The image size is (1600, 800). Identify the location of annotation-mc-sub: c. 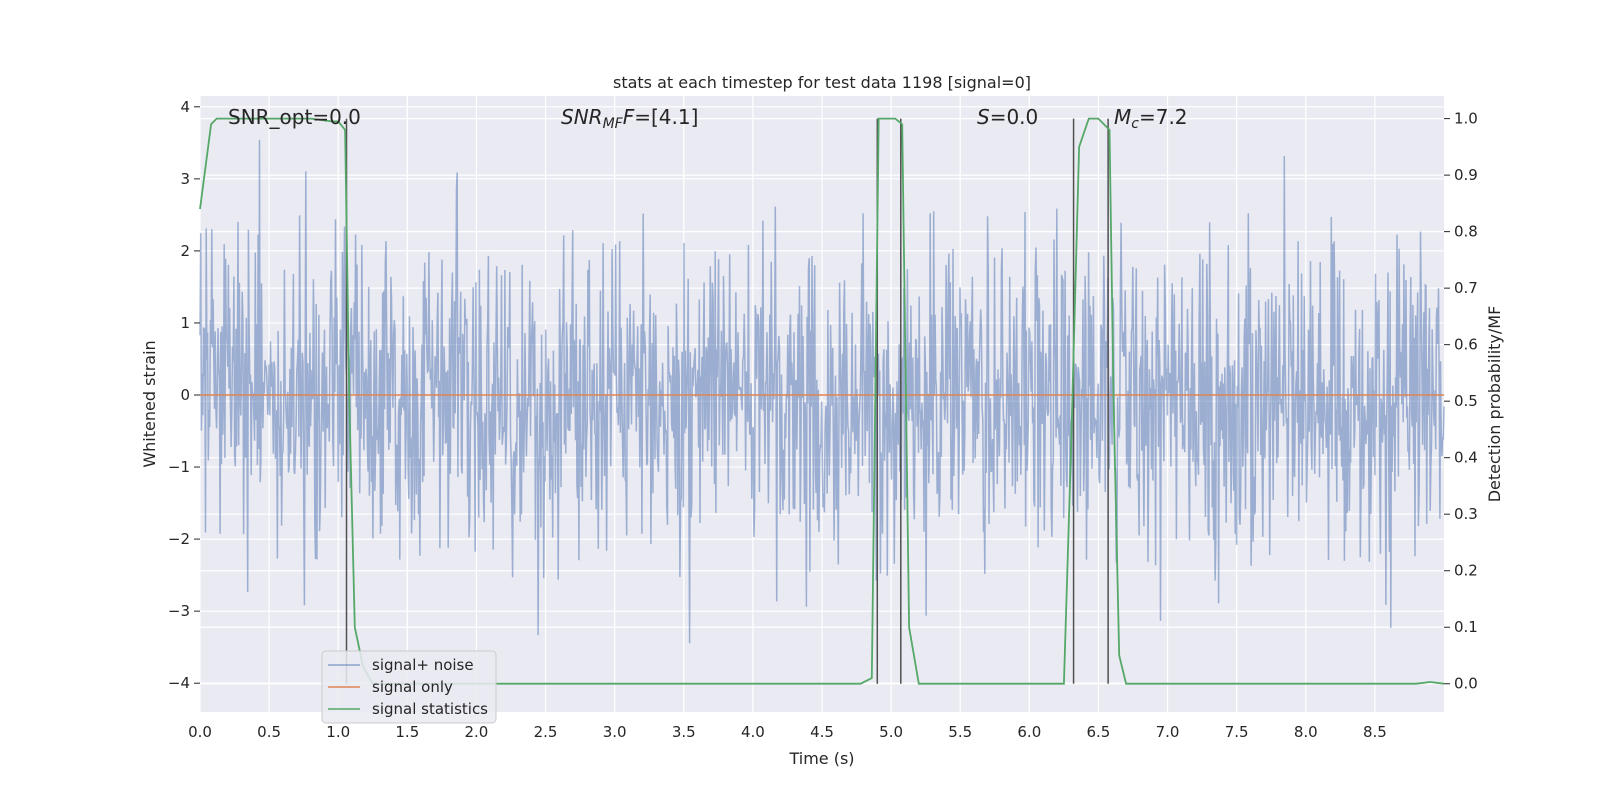
(1135, 124).